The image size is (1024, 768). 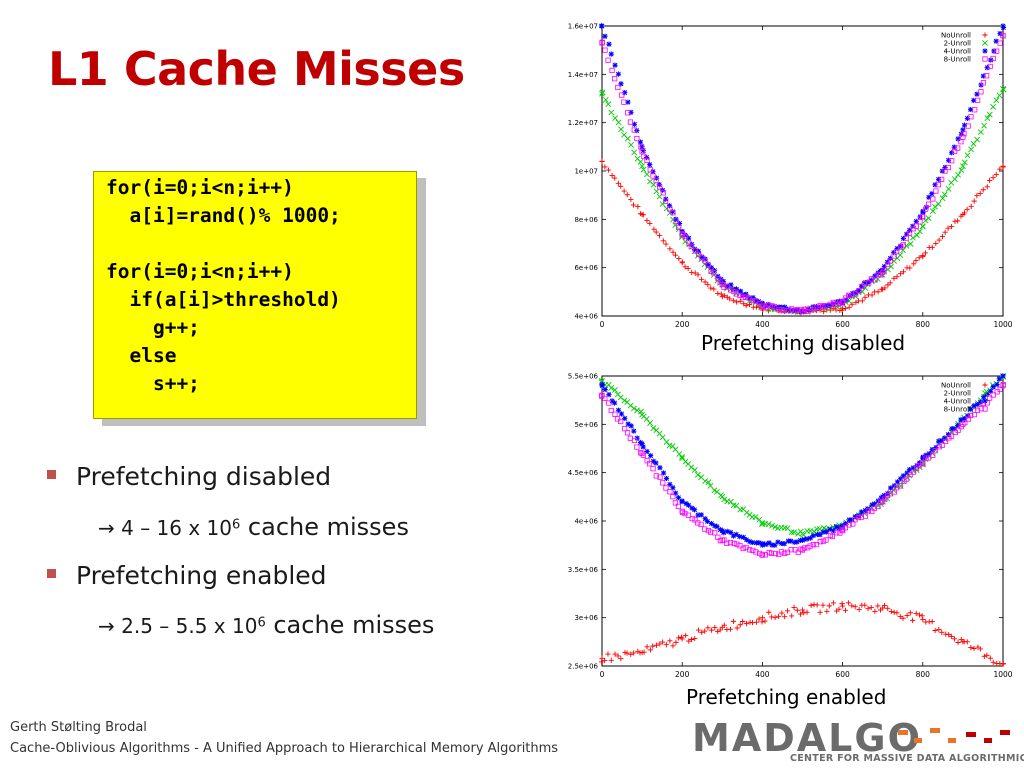 What do you see at coordinates (165, 528) in the screenshot?
I see `range-text: → 4 – 16 x 10` at bounding box center [165, 528].